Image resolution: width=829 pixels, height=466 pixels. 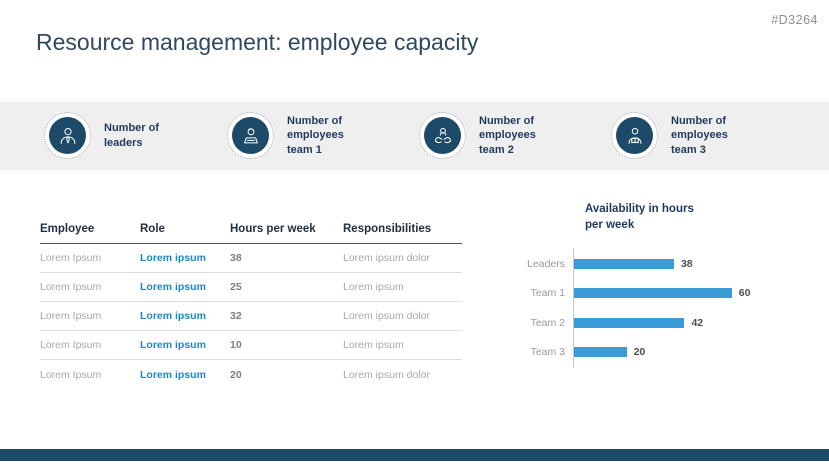 I want to click on col-header-responsibilities: Responsibilities, so click(x=387, y=229).